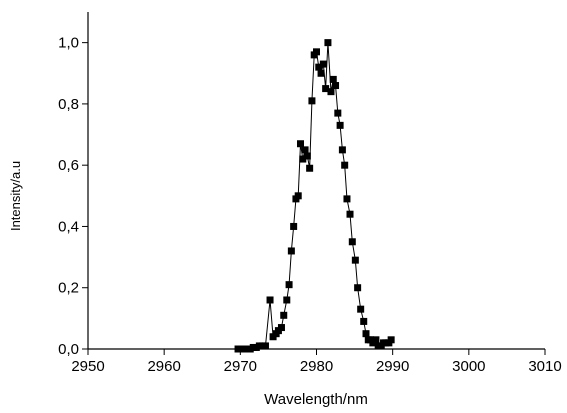 This screenshot has width=567, height=413. Describe the element at coordinates (68, 43) in the screenshot. I see `y-tick-label: 1,0` at that location.